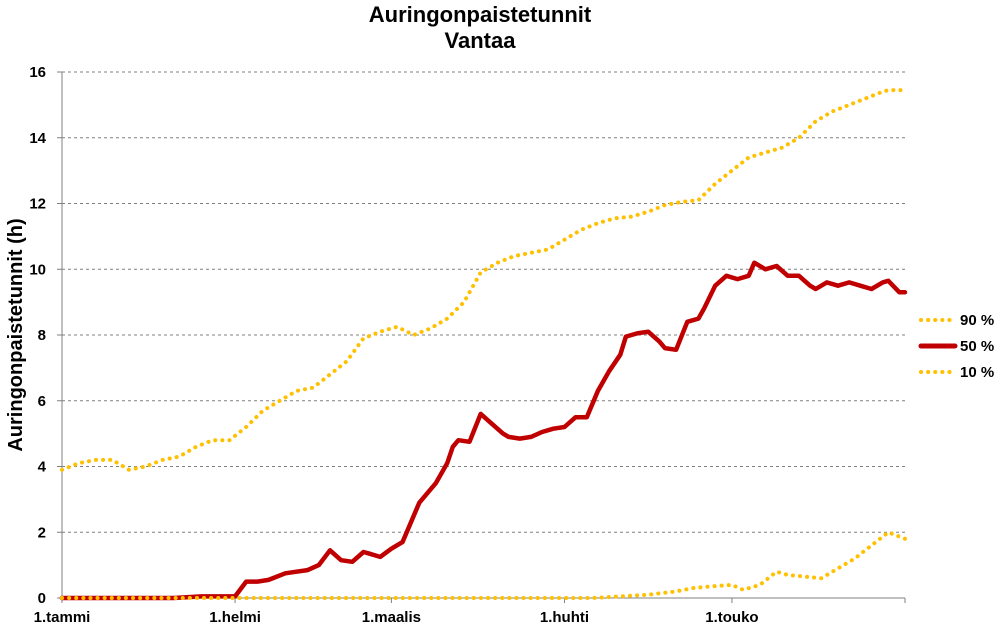 This screenshot has width=999, height=630. What do you see at coordinates (42, 467) in the screenshot?
I see `y-tick-label: 4` at bounding box center [42, 467].